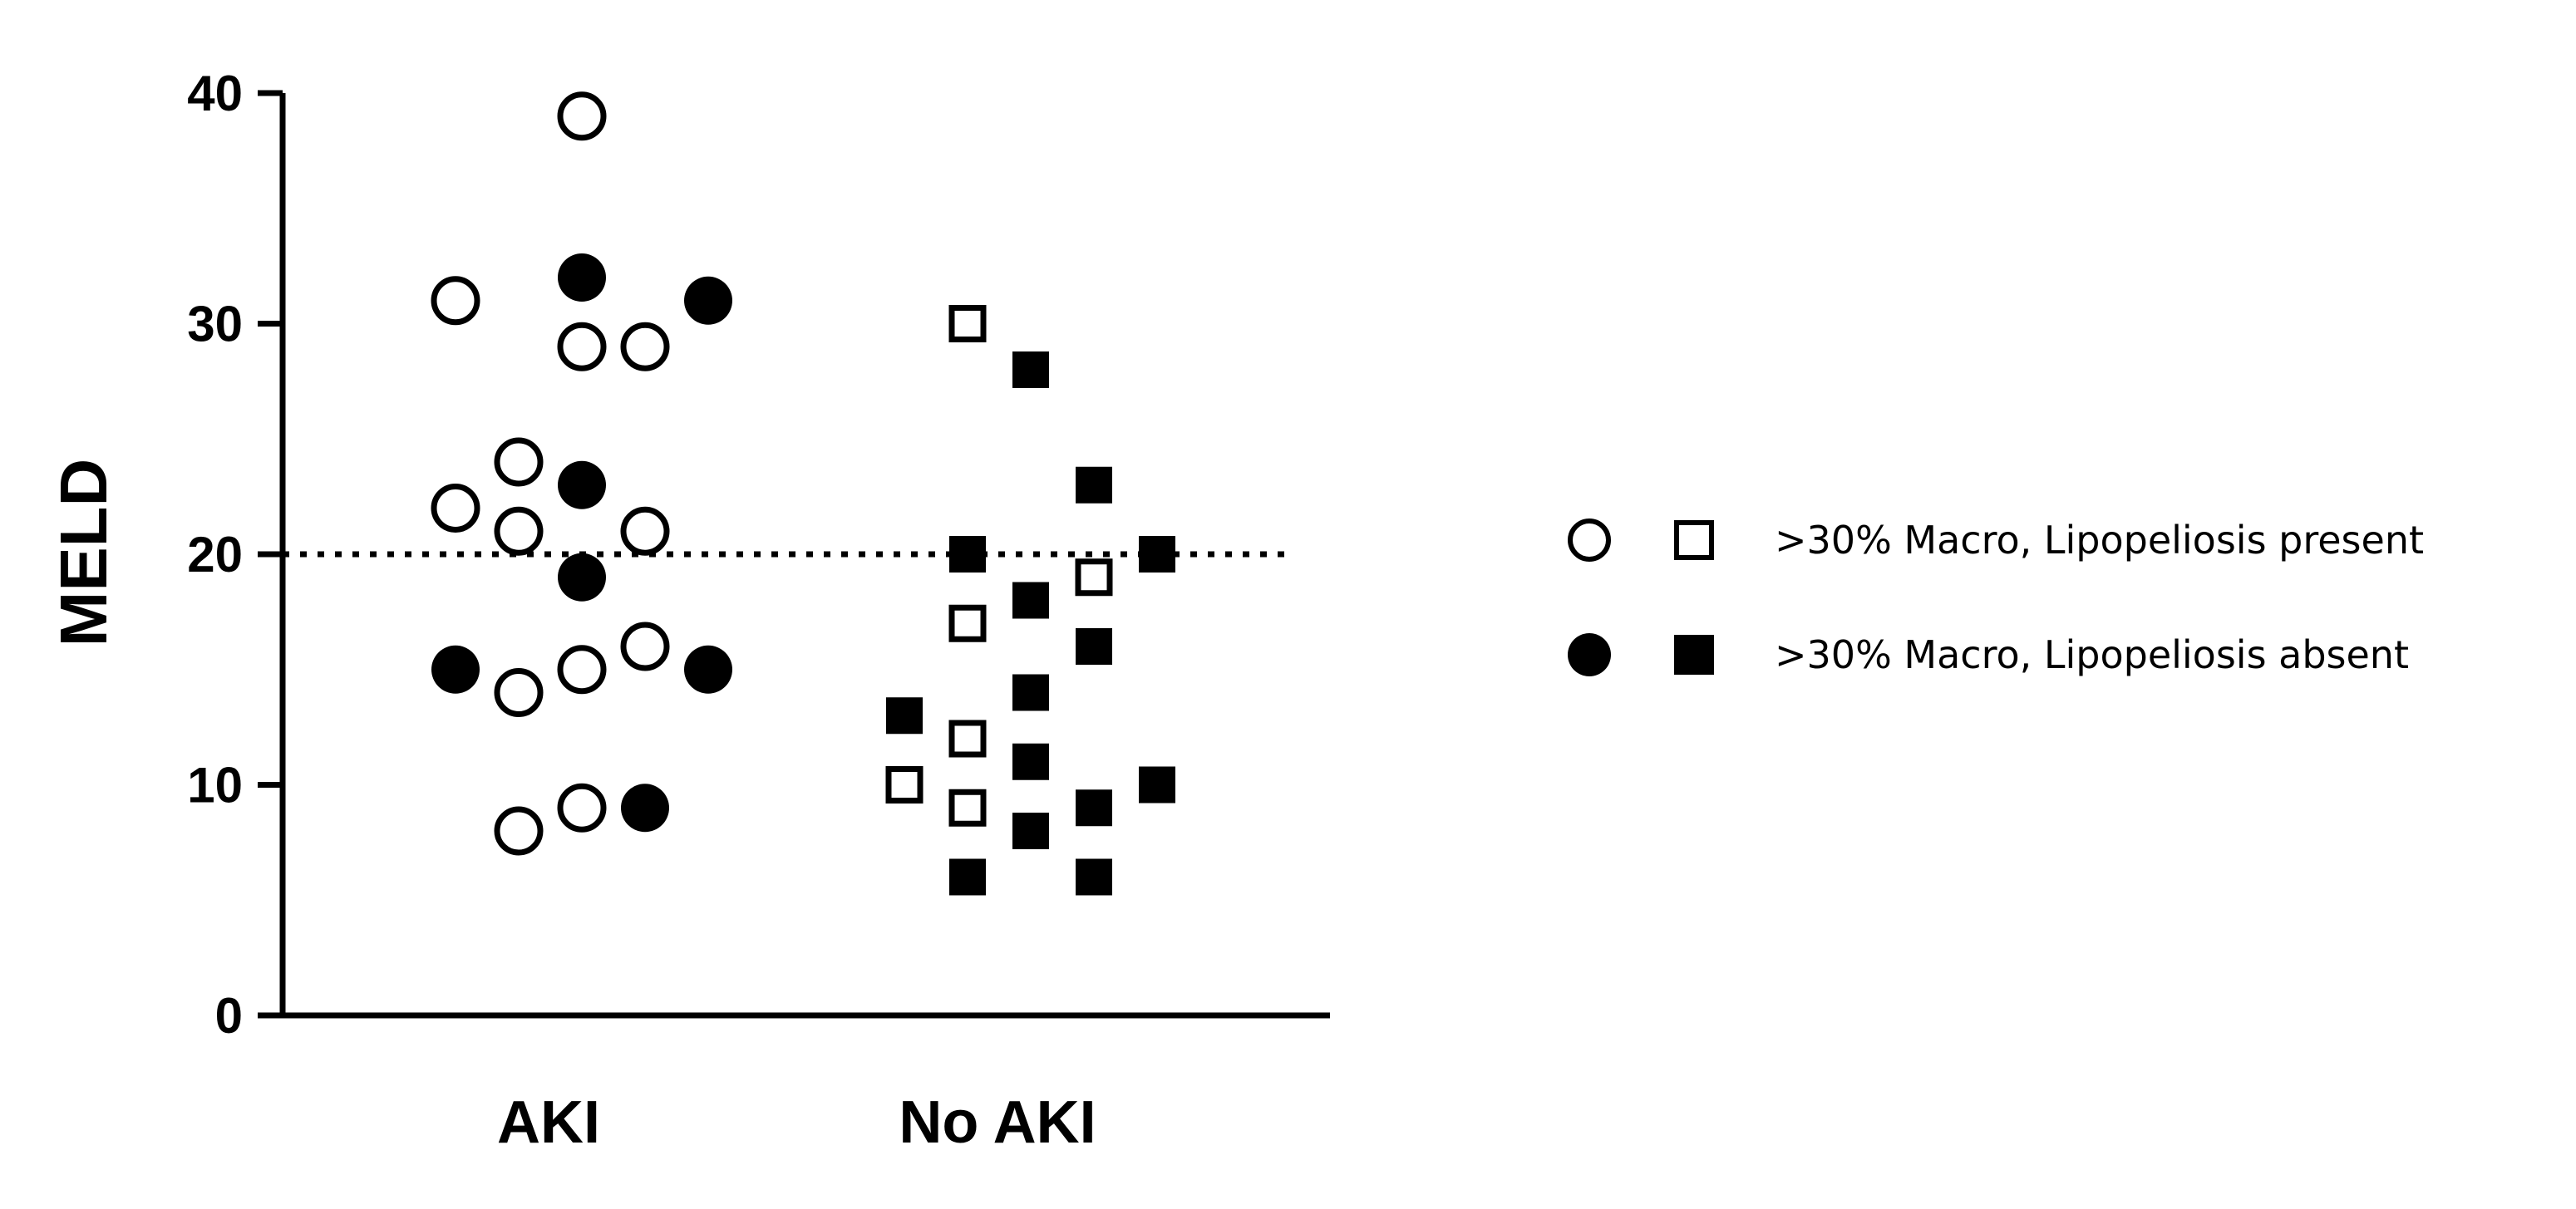 This screenshot has height=1209, width=2576. I want to click on x-category-label: No AKI, so click(997, 1122).